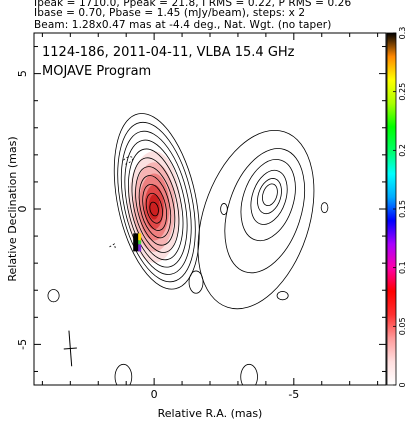 The height and width of the screenshot is (424, 410). I want to click on colorbar-tick-label: 0.1, so click(402, 267).